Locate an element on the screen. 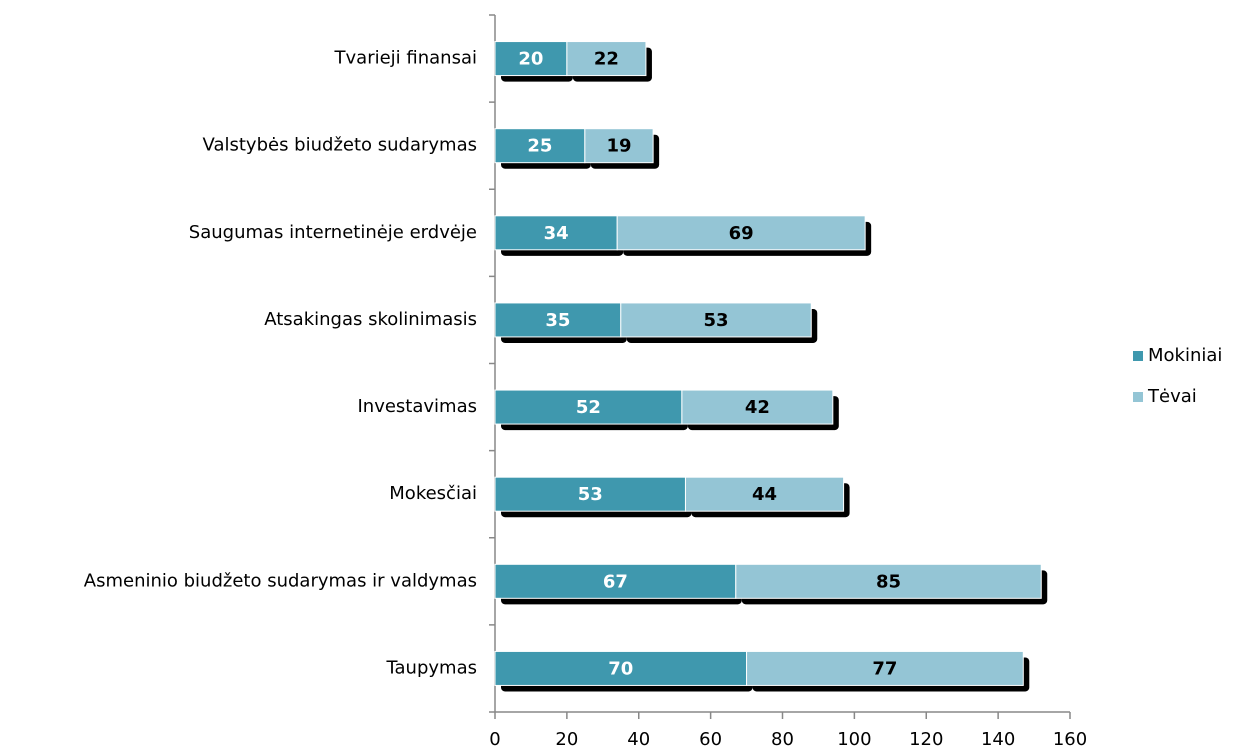  category-label: Investavimas is located at coordinates (417, 406).